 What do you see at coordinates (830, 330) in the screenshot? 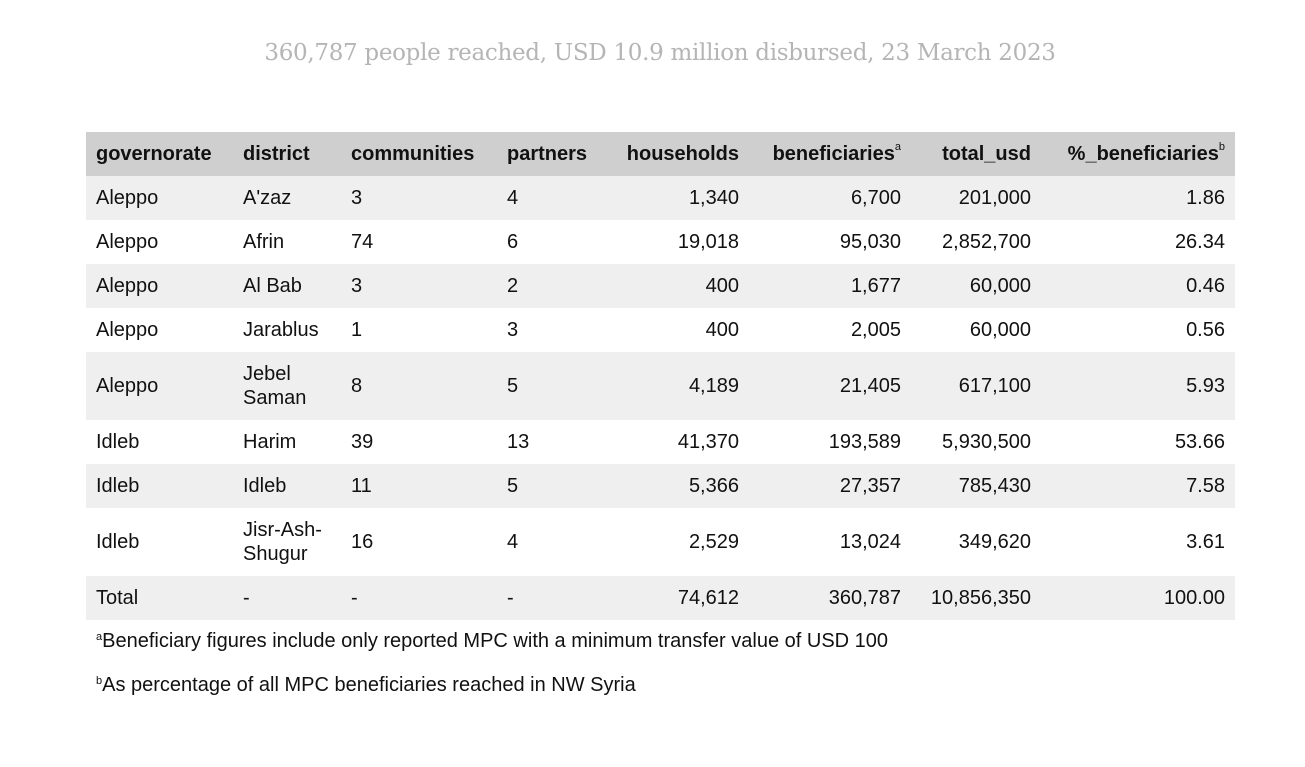
I see `cell-beneficiaries: 2,005` at bounding box center [830, 330].